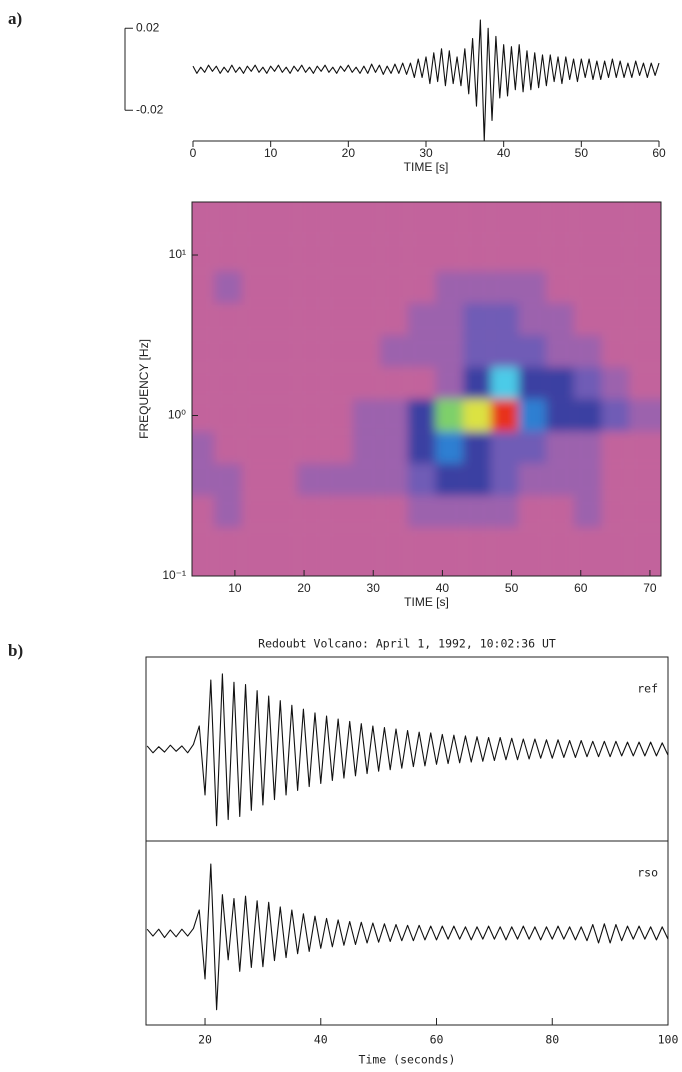 This screenshot has width=682, height=1072. I want to click on series-label: ref, so click(647, 689).